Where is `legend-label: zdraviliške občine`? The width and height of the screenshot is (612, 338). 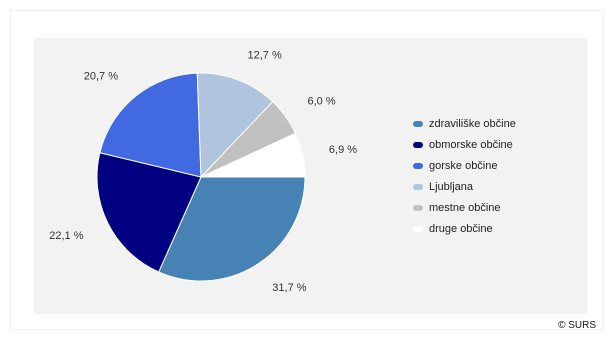 legend-label: zdraviliške občine is located at coordinates (472, 123).